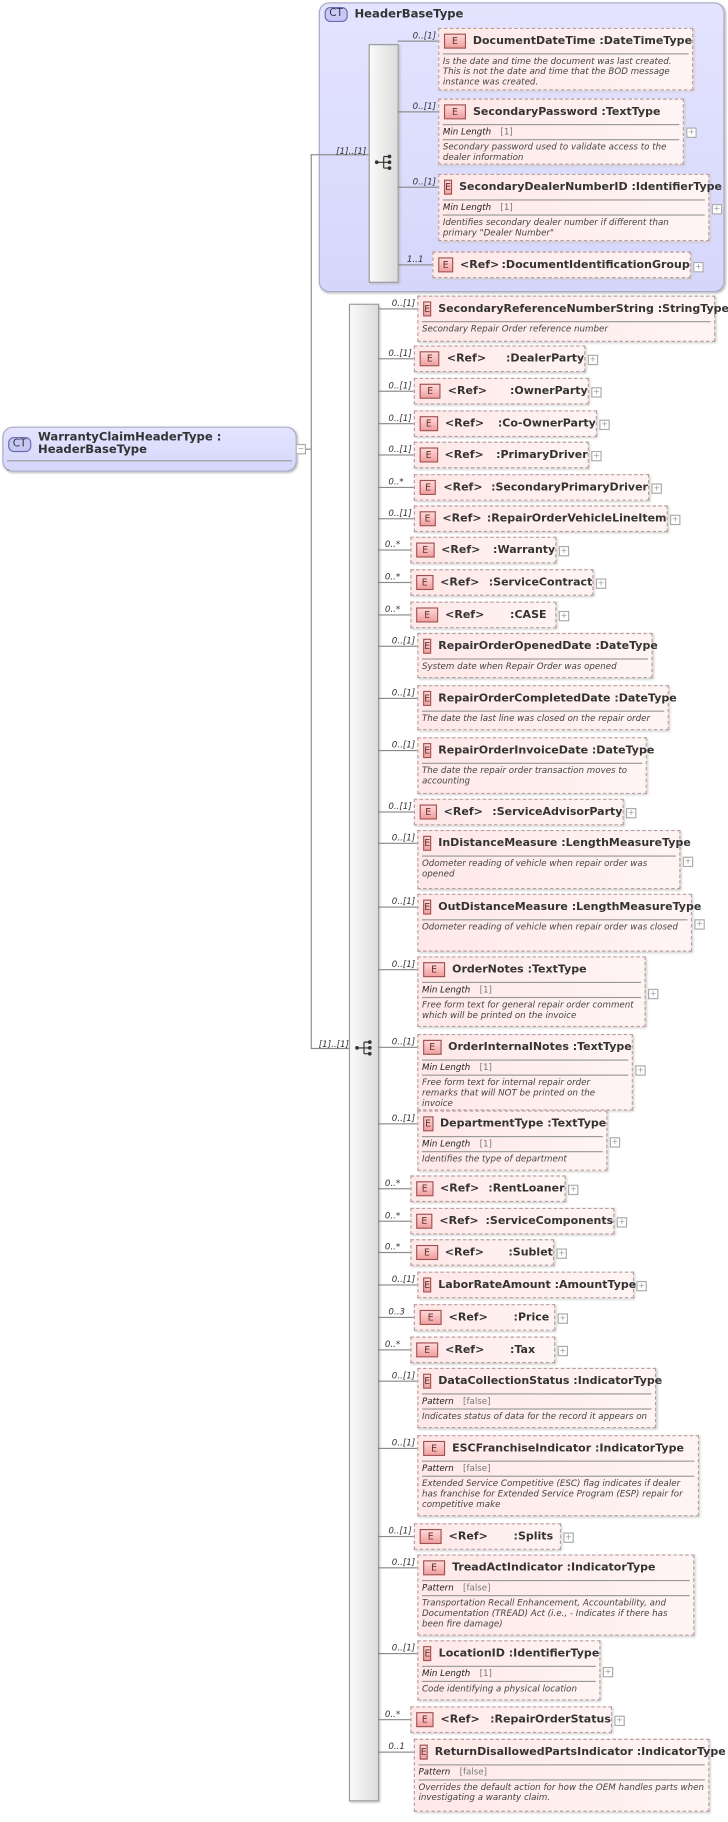 Image resolution: width=728 pixels, height=1822 pixels. What do you see at coordinates (392, 1714) in the screenshot?
I see `cardinality: 0..*` at bounding box center [392, 1714].